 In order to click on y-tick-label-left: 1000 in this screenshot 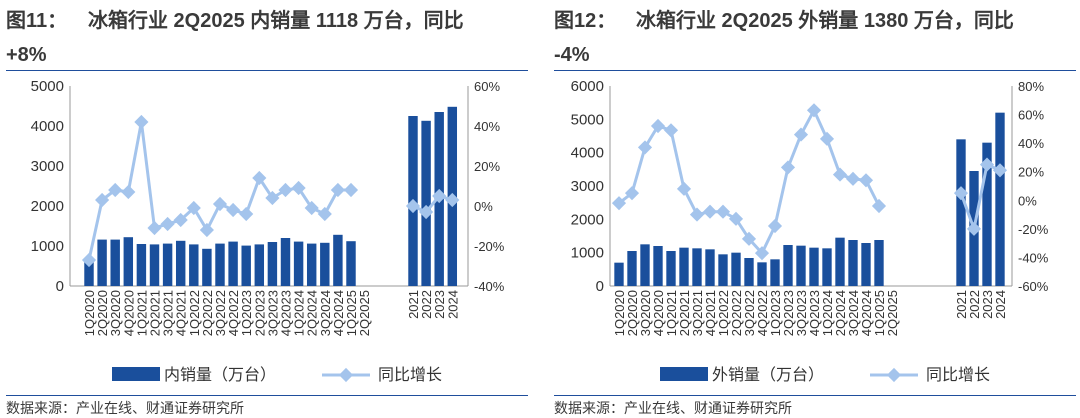, I will do `click(587, 253)`.